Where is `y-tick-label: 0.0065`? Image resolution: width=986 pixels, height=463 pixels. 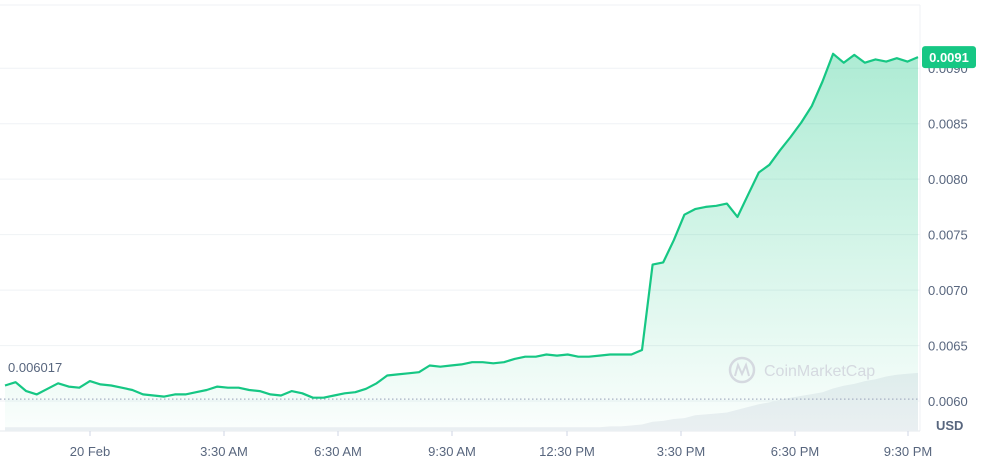 y-tick-label: 0.0065 is located at coordinates (948, 346).